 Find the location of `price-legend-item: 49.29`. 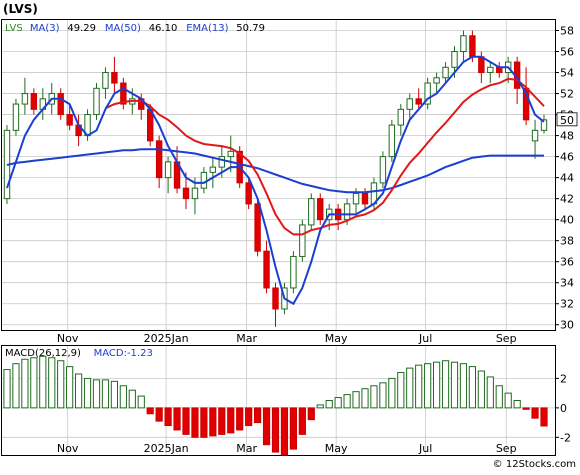

price-legend-item: 49.29 is located at coordinates (81, 28).